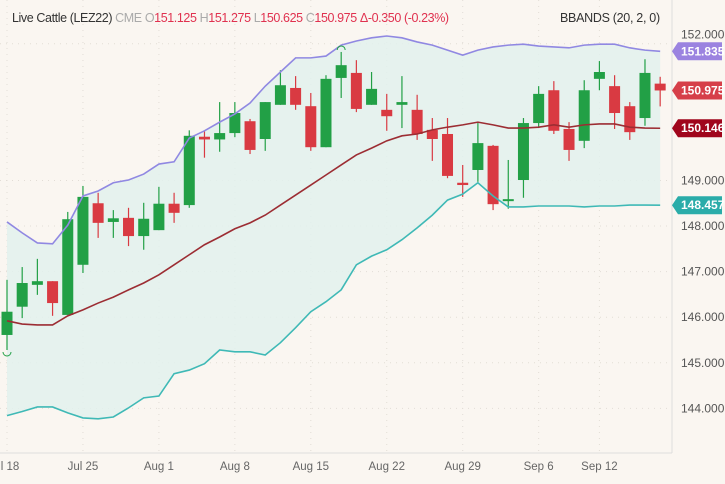 Image resolution: width=725 pixels, height=484 pixels. Describe the element at coordinates (10, 467) in the screenshot. I see `x-tick-label: l 18` at that location.